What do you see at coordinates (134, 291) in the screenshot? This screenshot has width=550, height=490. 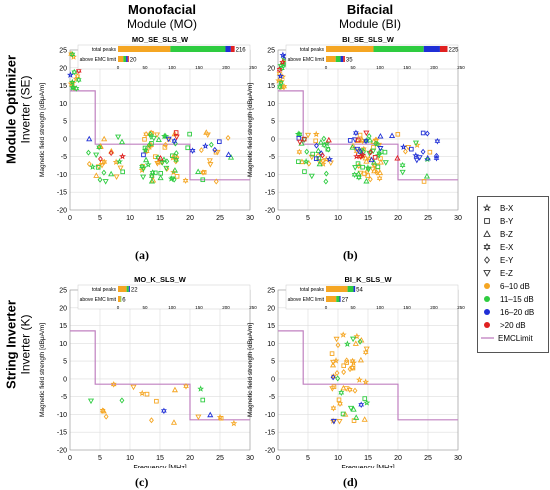 I see `total-peaks-value: 22` at bounding box center [134, 291].